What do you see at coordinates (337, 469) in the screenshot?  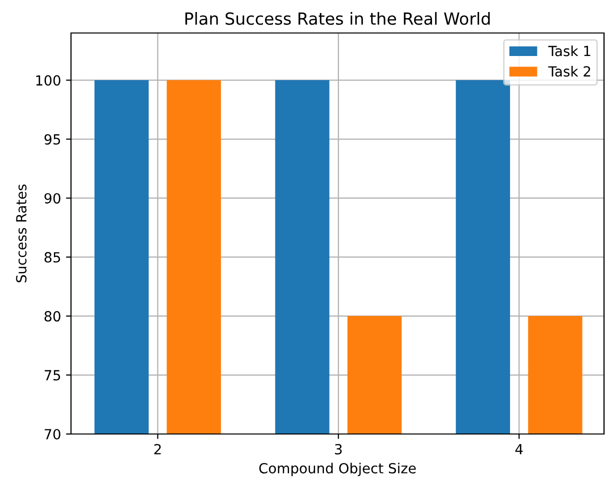 I see `x-axis-title: Compound Object Size` at bounding box center [337, 469].